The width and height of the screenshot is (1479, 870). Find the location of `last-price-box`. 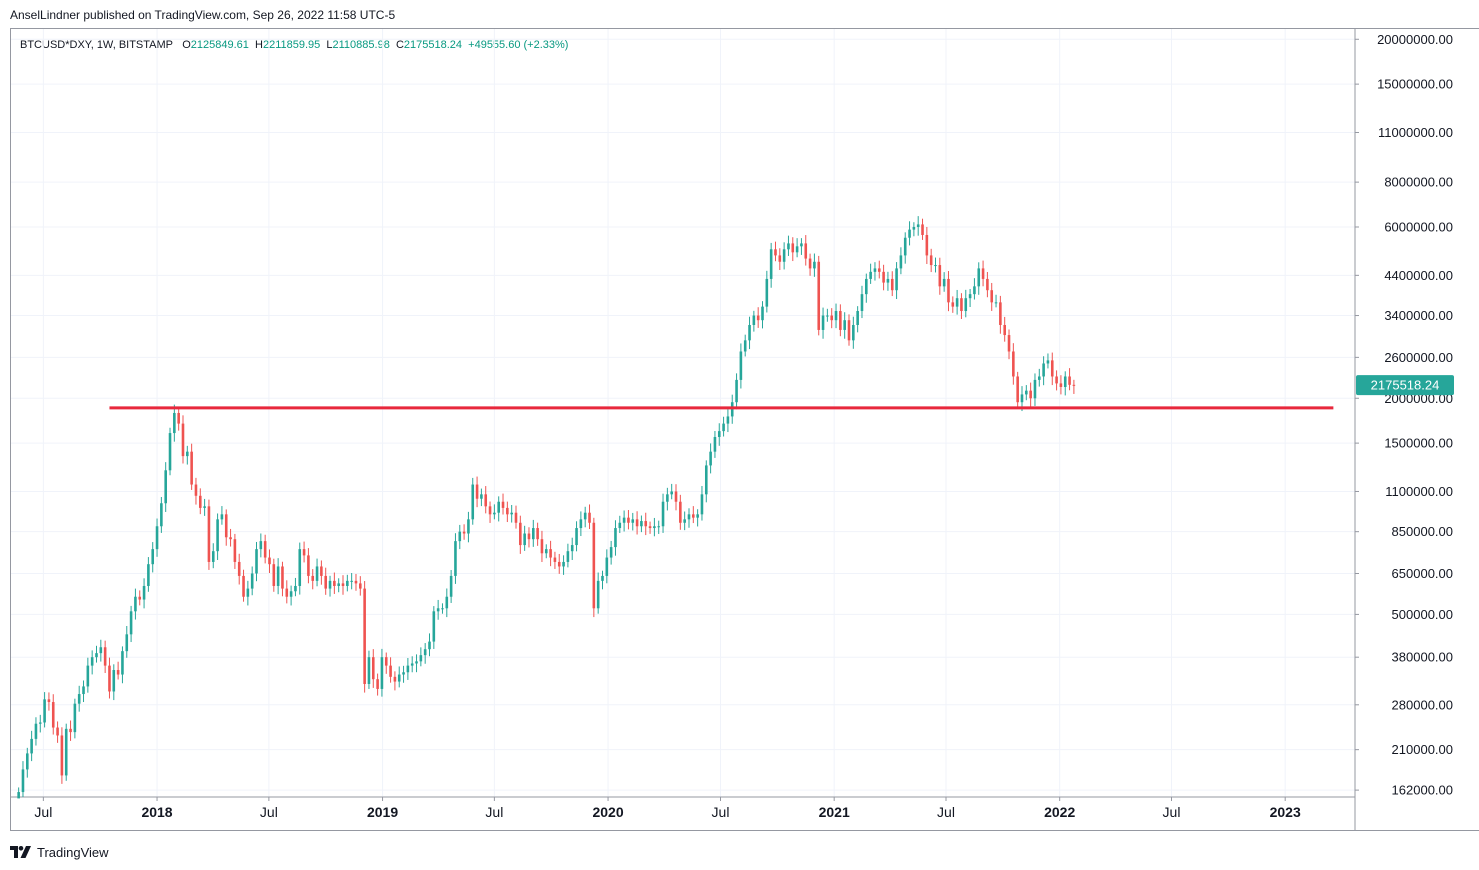

last-price-box is located at coordinates (1405, 385).